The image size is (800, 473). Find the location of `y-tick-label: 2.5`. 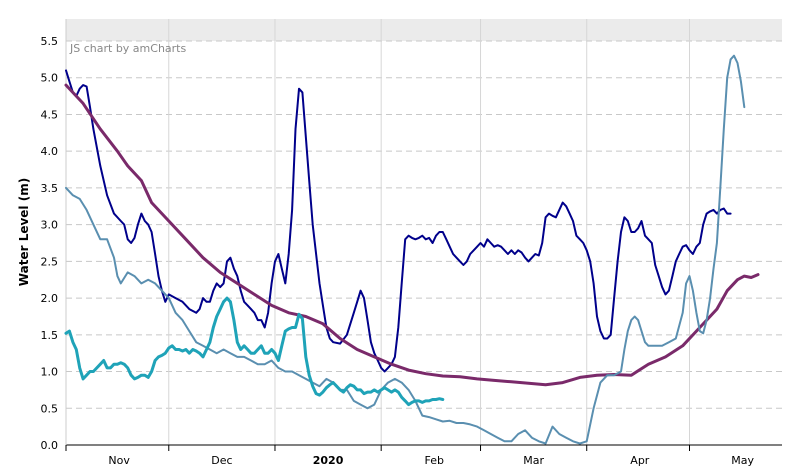

y-tick-label: 2.5 is located at coordinates (50, 261).